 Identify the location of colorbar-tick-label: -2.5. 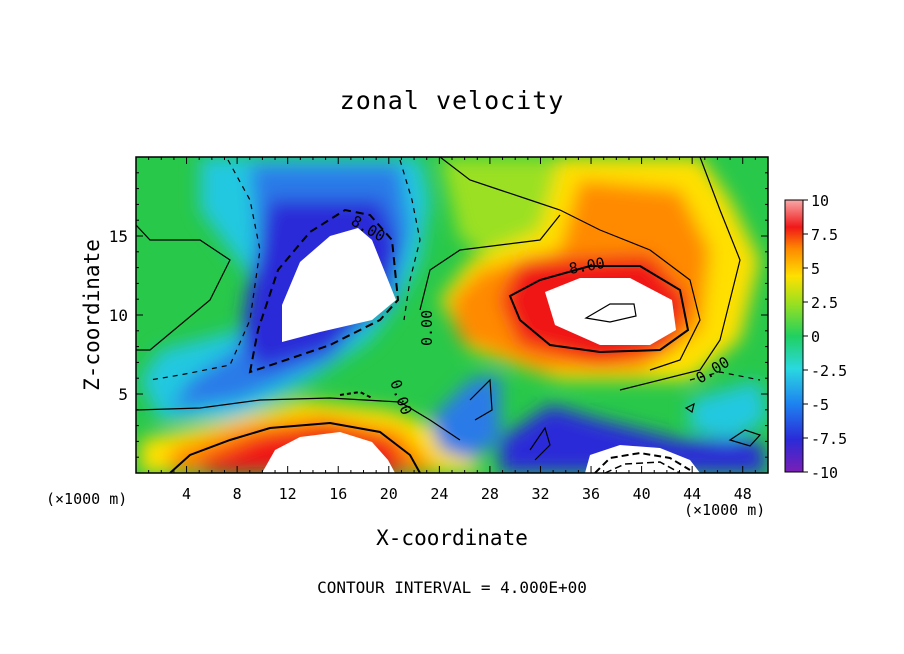
(829, 371).